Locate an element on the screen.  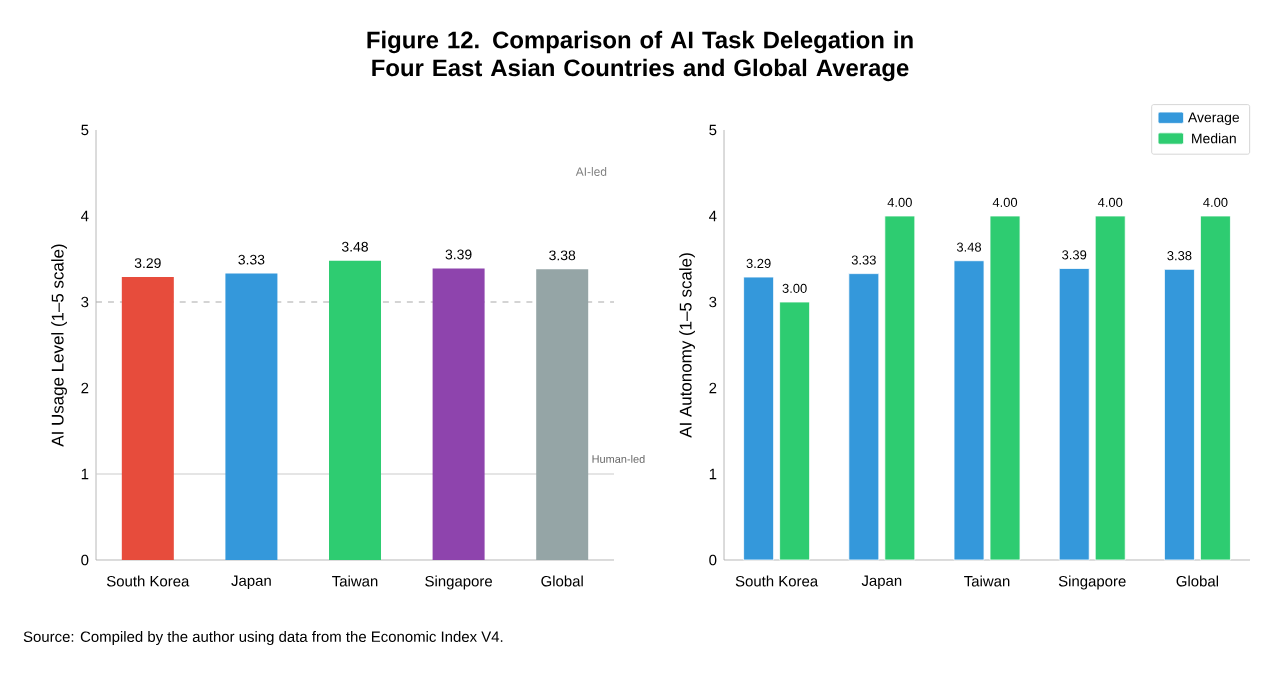
chart-title: Figure 12. Comparison of AI Task Delegation in Four East Asian Countries and Global Average is located at coordinates (640, 56).